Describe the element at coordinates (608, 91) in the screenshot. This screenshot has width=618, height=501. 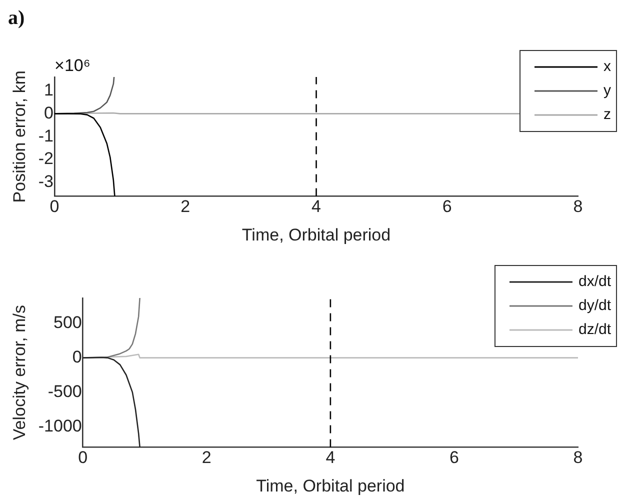
I see `legend-label: y` at that location.